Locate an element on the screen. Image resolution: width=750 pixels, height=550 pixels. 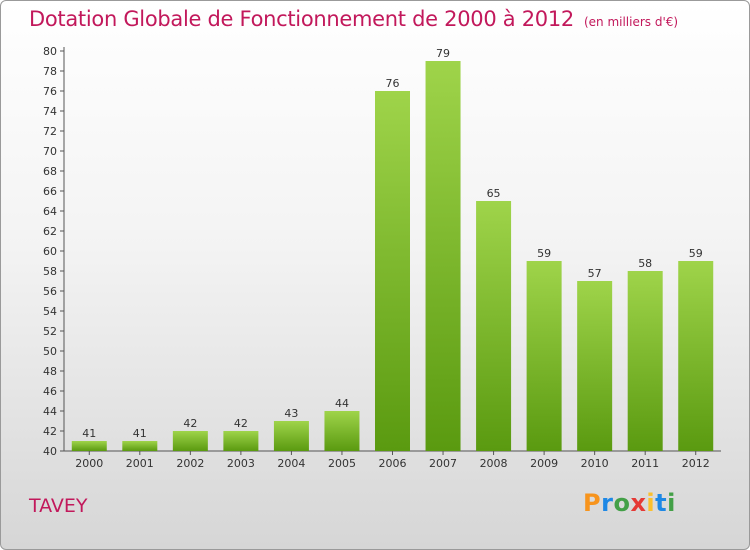
bar-value-label: 58 is located at coordinates (645, 263).